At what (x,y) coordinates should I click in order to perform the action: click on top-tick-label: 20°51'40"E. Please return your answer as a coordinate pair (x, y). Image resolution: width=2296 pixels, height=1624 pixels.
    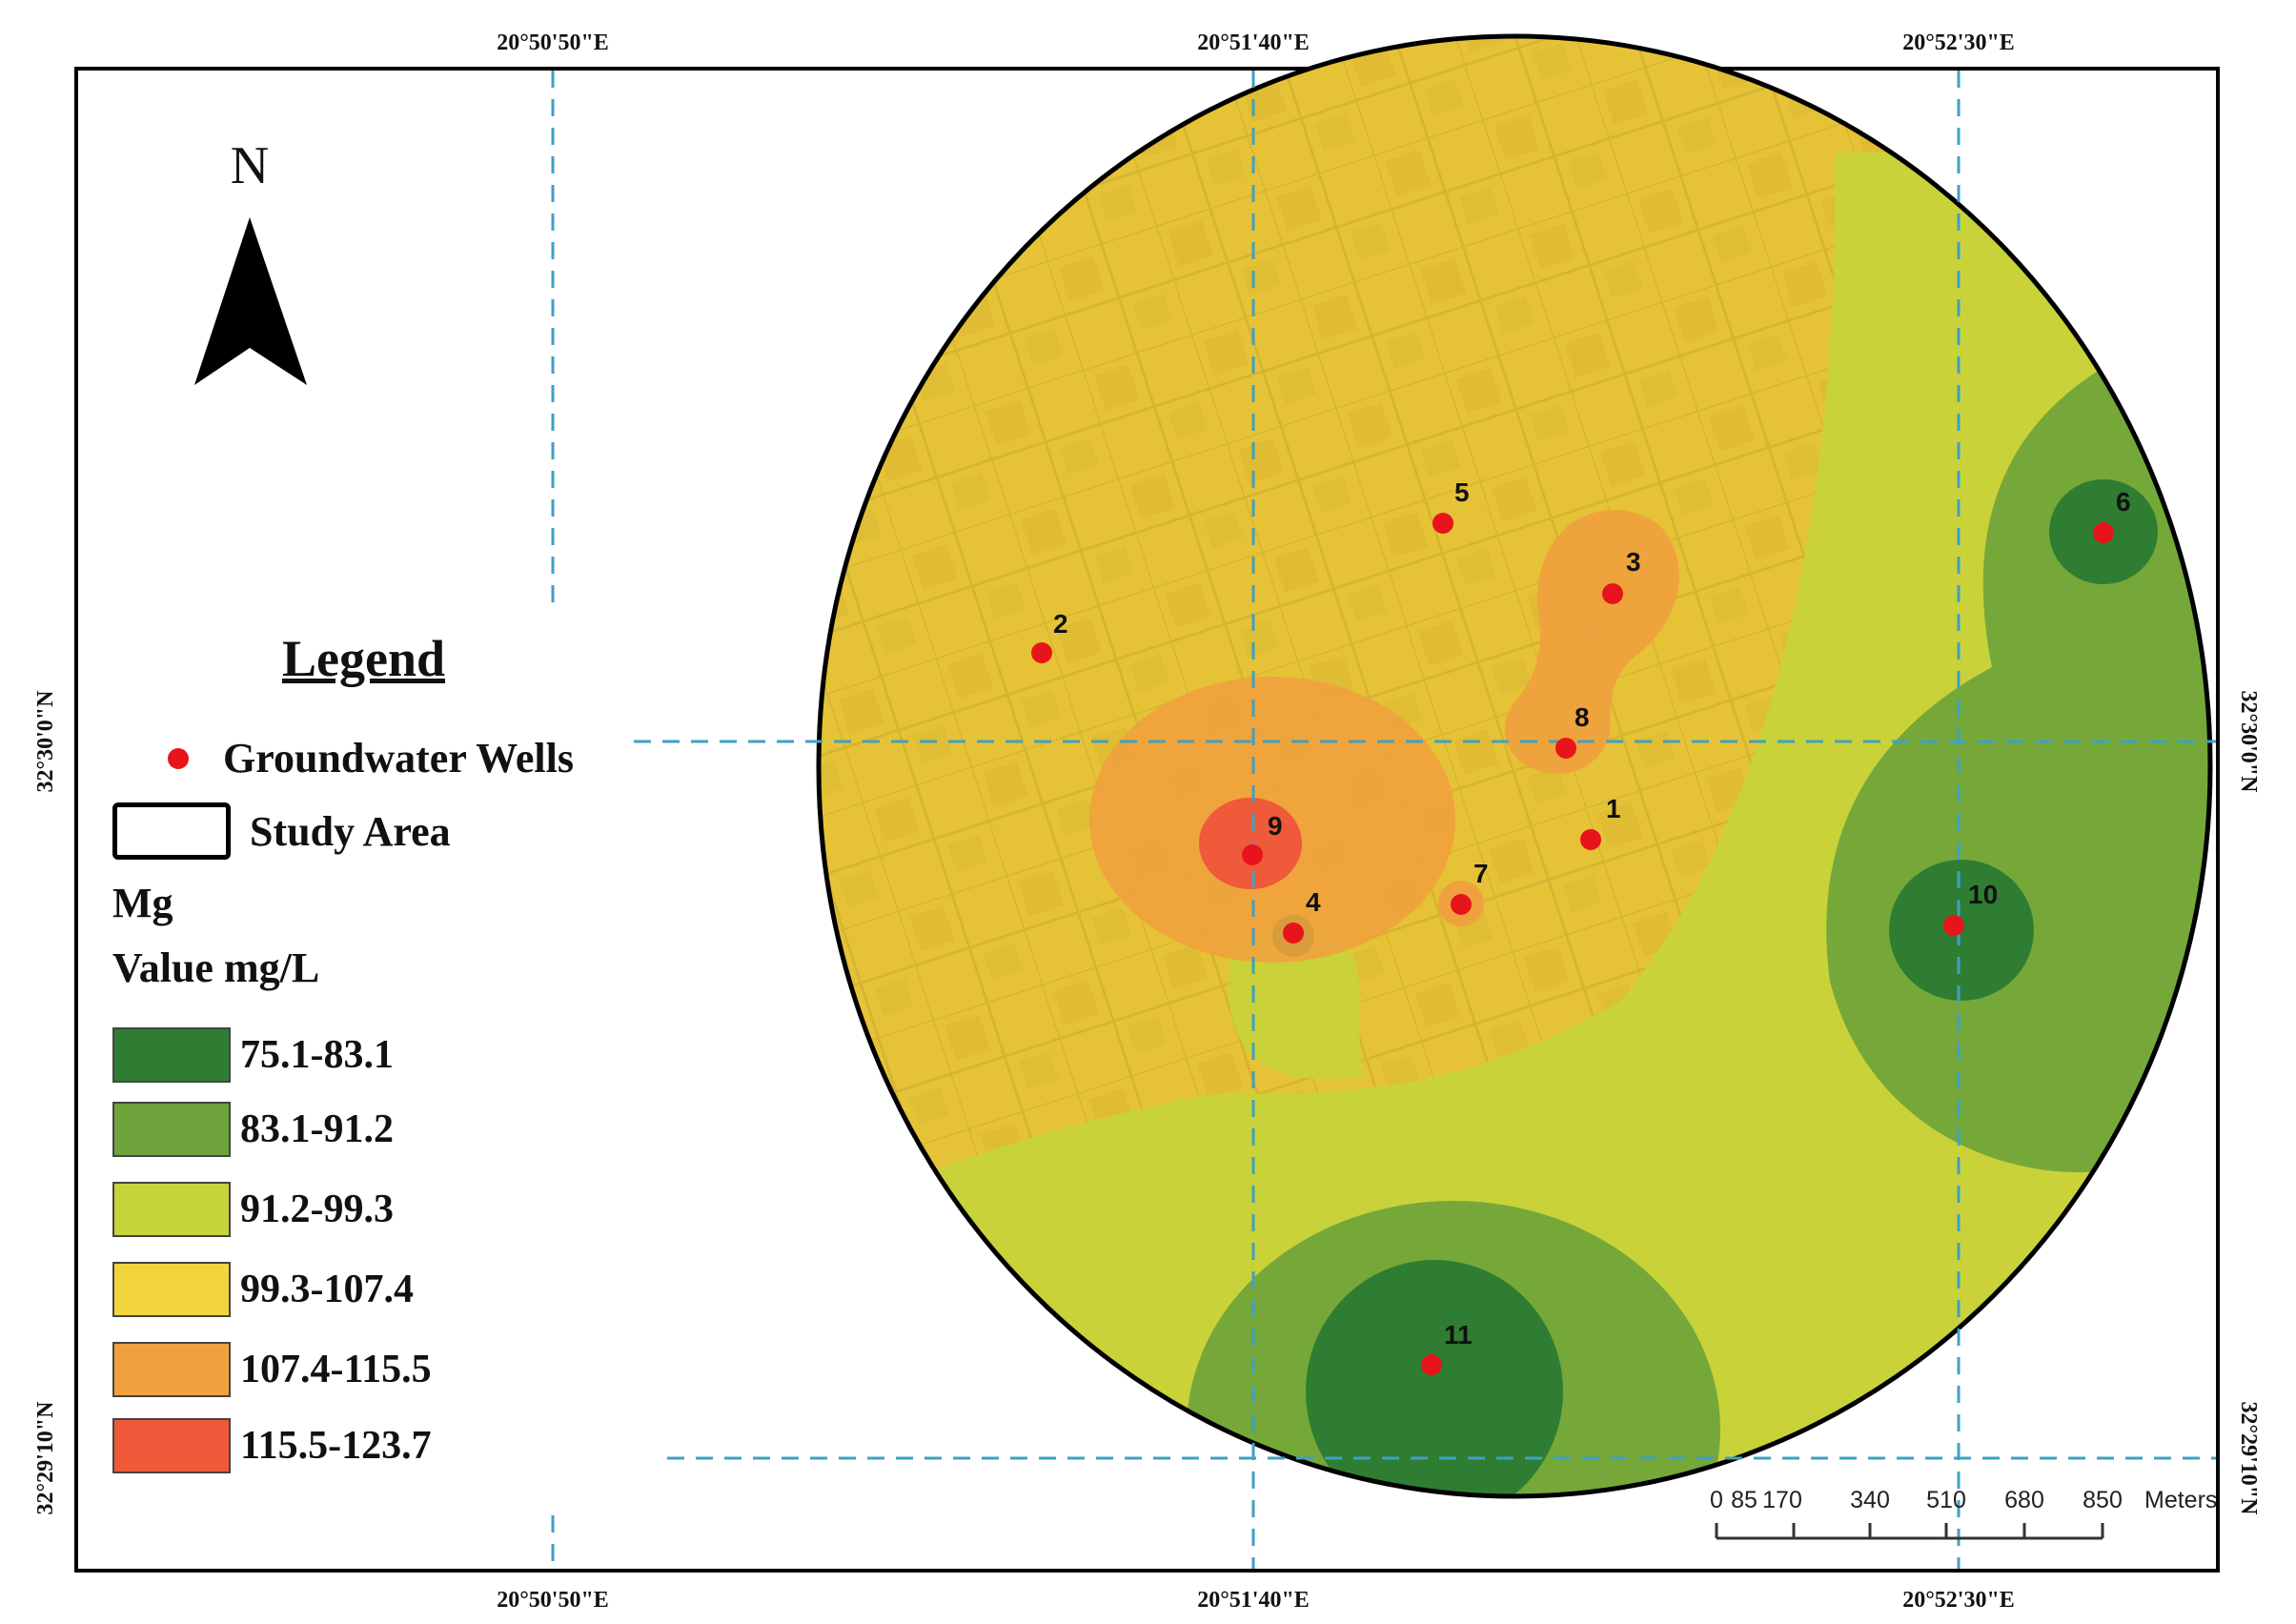
    Looking at the image, I should click on (1253, 42).